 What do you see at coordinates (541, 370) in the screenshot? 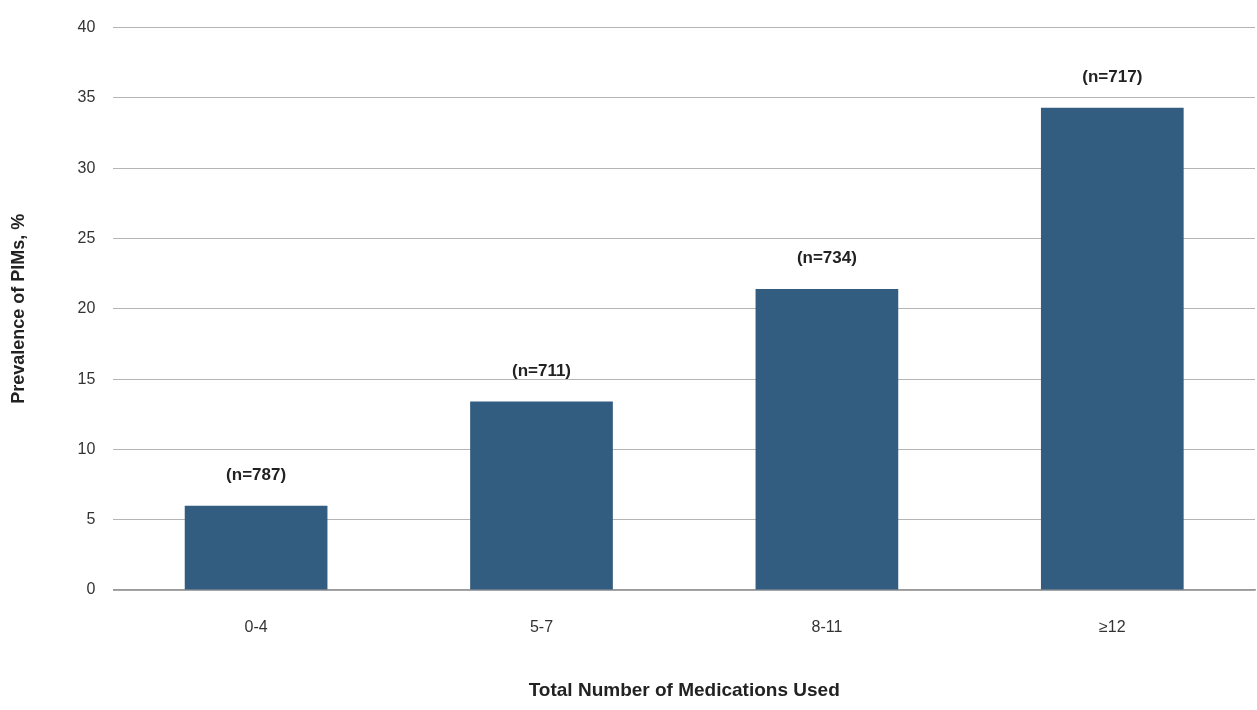
I see `annotation: (n=711)` at bounding box center [541, 370].